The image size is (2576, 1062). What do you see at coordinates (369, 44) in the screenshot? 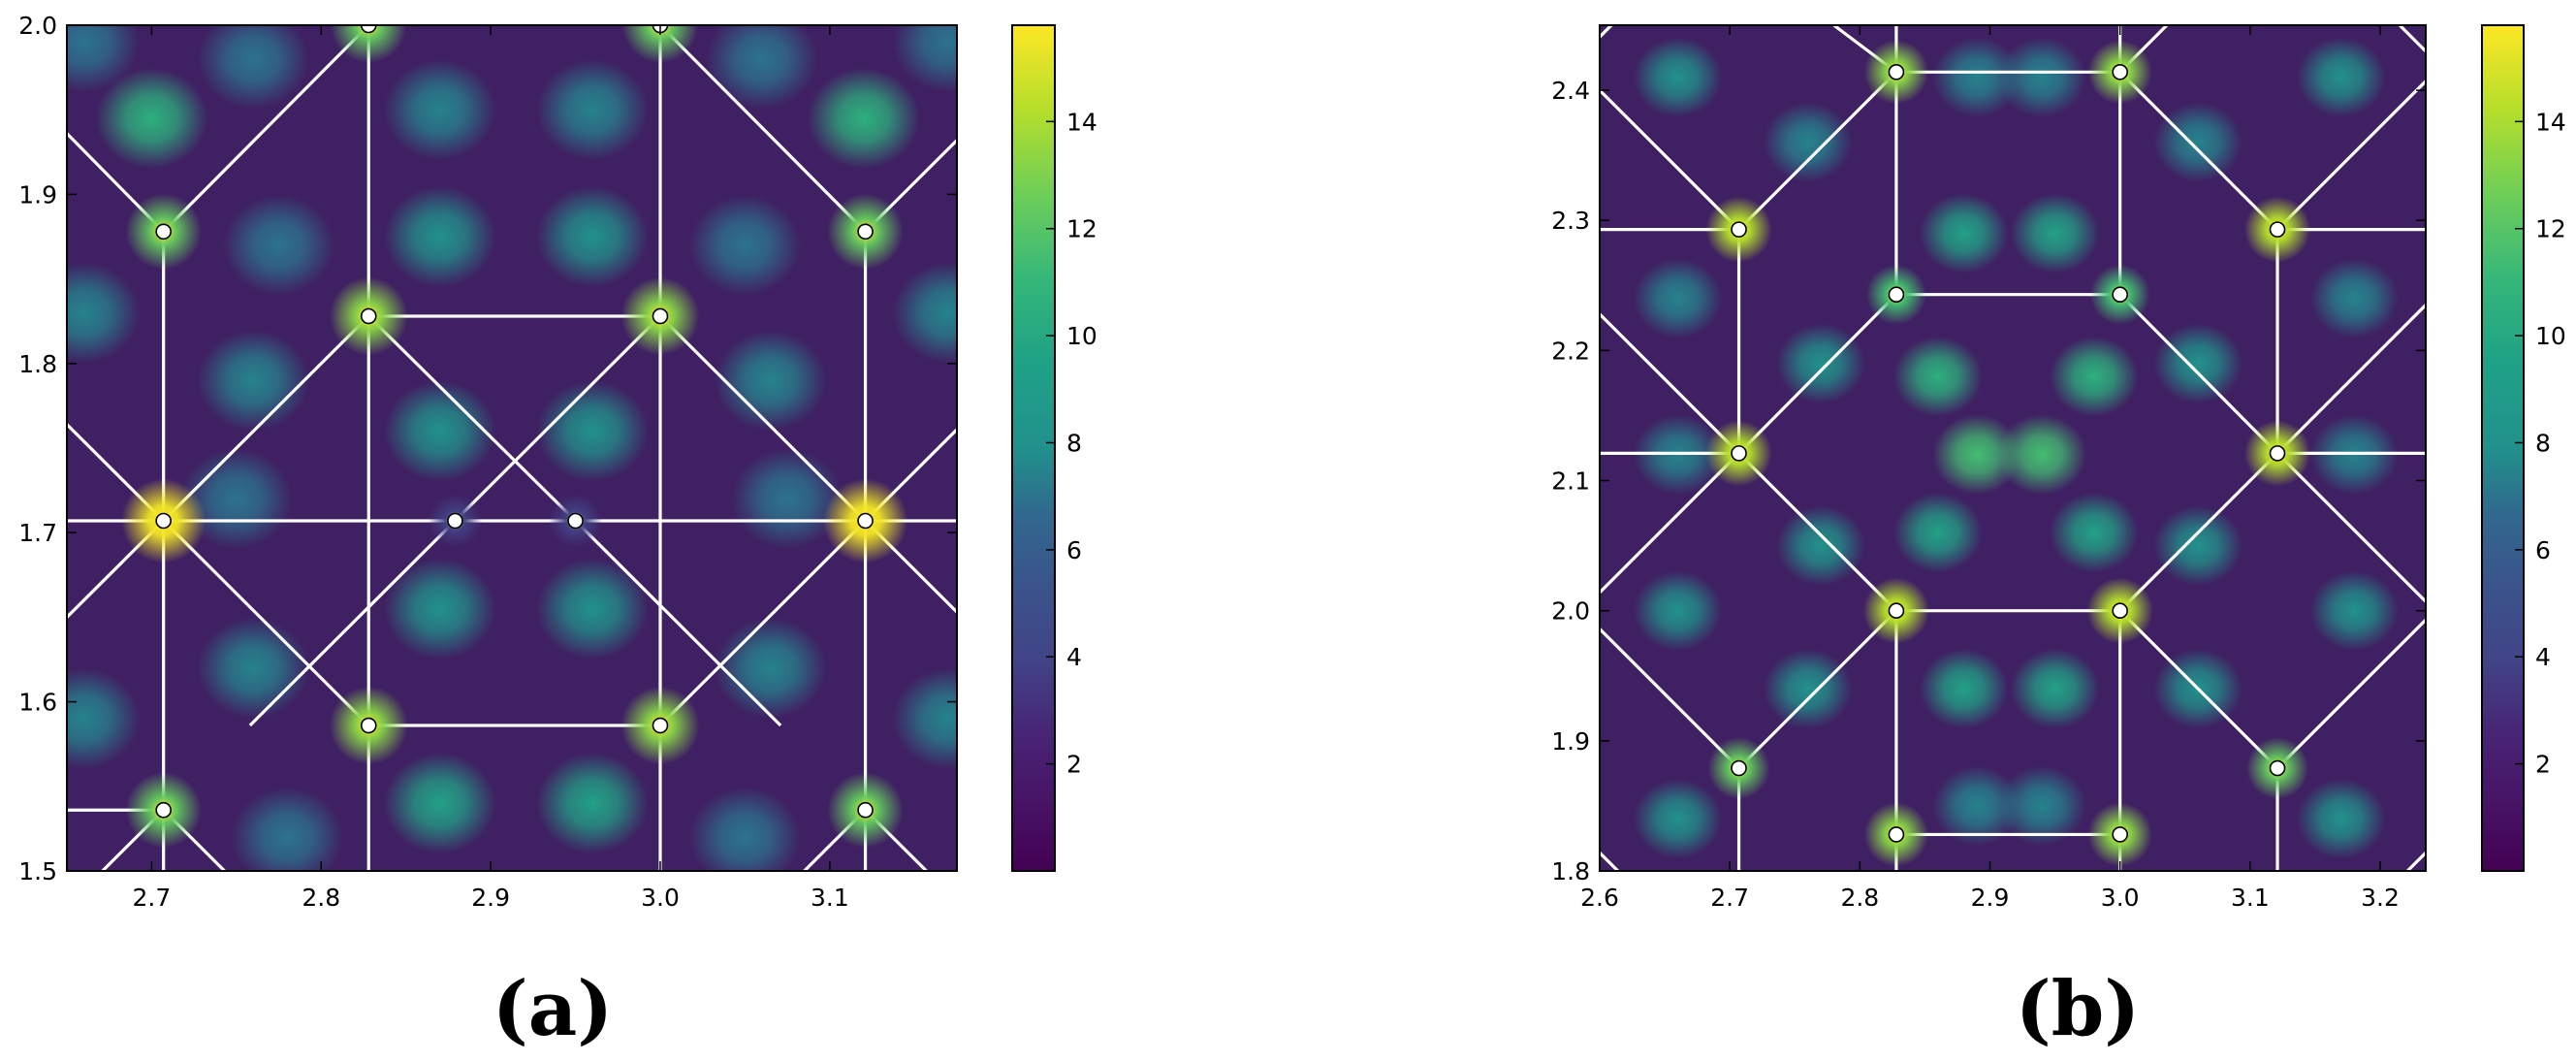
I see `peak-glow` at bounding box center [369, 44].